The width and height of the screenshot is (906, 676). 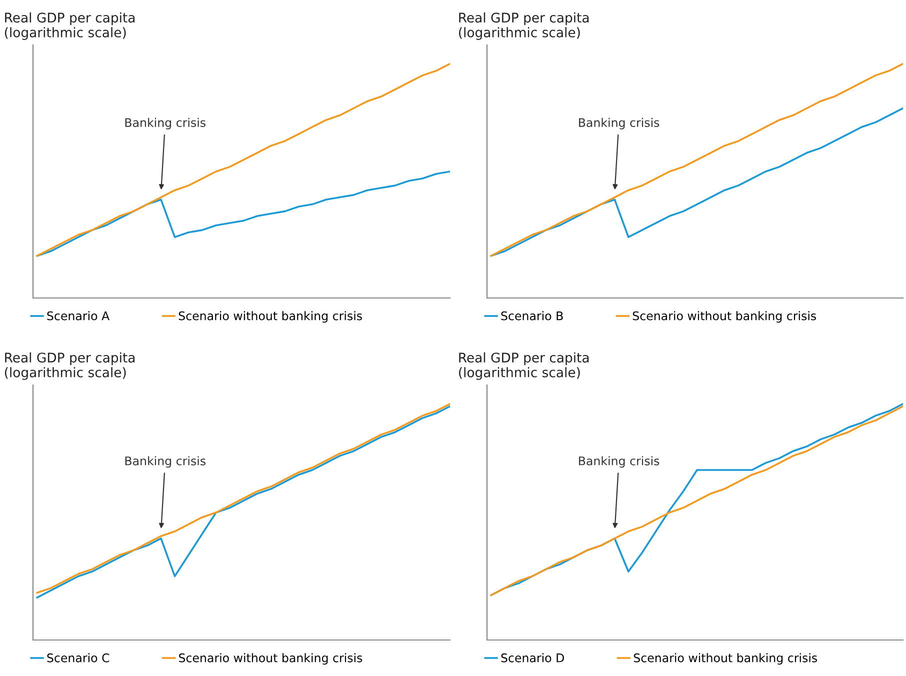 I want to click on legend-label: Scenario D, so click(x=532, y=657).